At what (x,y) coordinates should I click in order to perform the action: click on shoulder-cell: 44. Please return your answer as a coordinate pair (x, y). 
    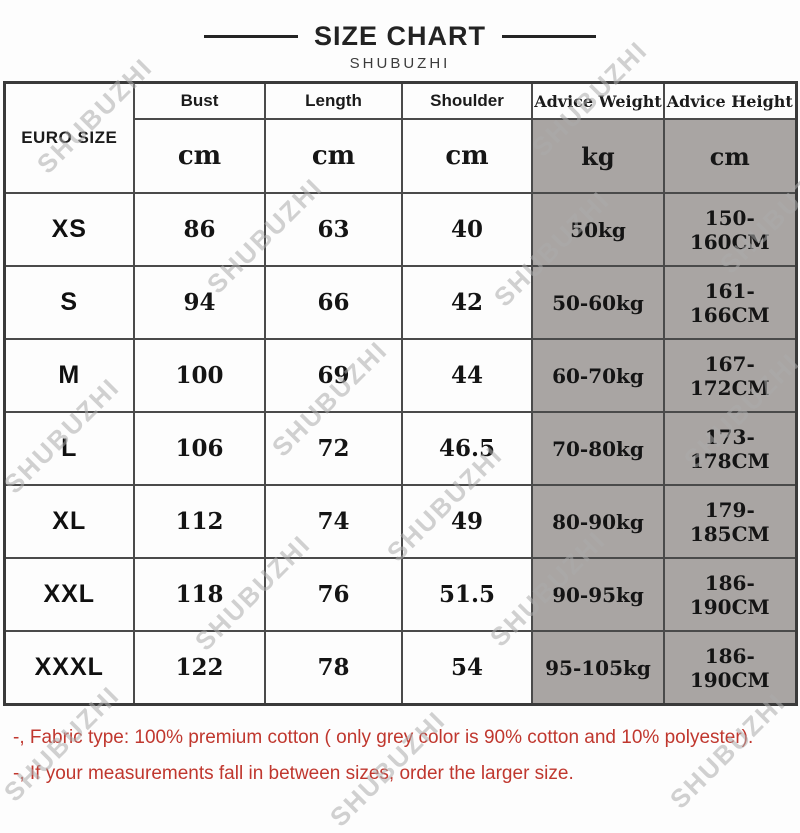
    Looking at the image, I should click on (467, 375).